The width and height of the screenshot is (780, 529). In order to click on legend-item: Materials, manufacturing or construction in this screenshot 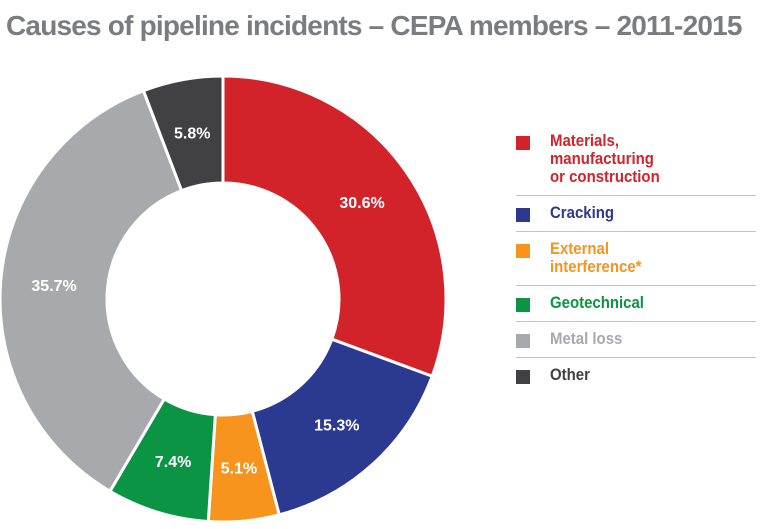, I will do `click(636, 160)`.